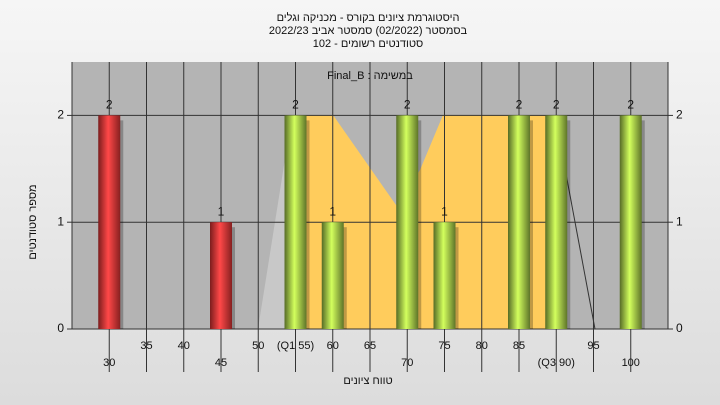 Image resolution: width=720 pixels, height=405 pixels. I want to click on chart-subtitle: בסמסטר (02/2022) סמסטר אביב 2022/23, so click(368, 31).